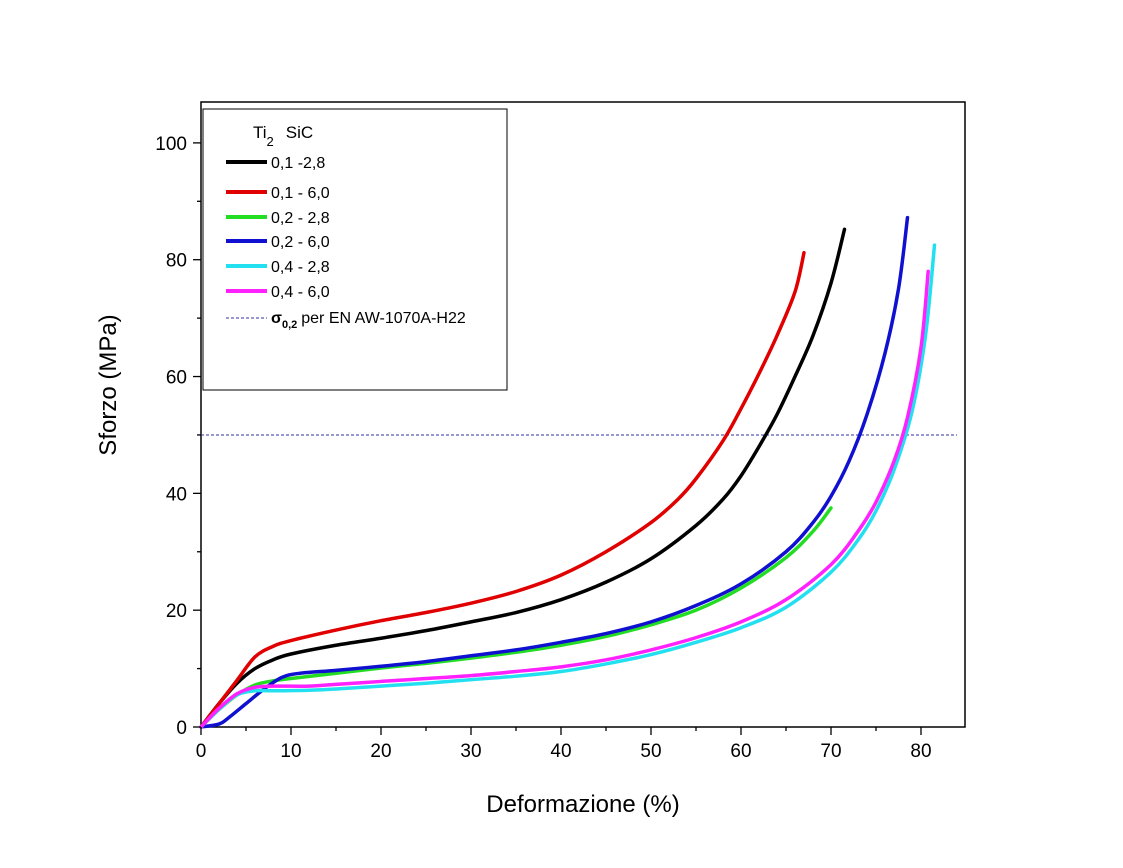 Image resolution: width=1123 pixels, height=868 pixels. Describe the element at coordinates (560, 751) in the screenshot. I see `x-tick-label: 40` at that location.